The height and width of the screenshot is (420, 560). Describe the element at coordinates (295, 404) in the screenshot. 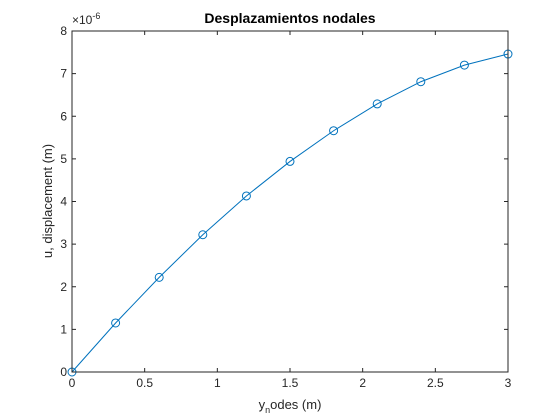

I see `x-axis-label-rest: odes (m)` at that location.